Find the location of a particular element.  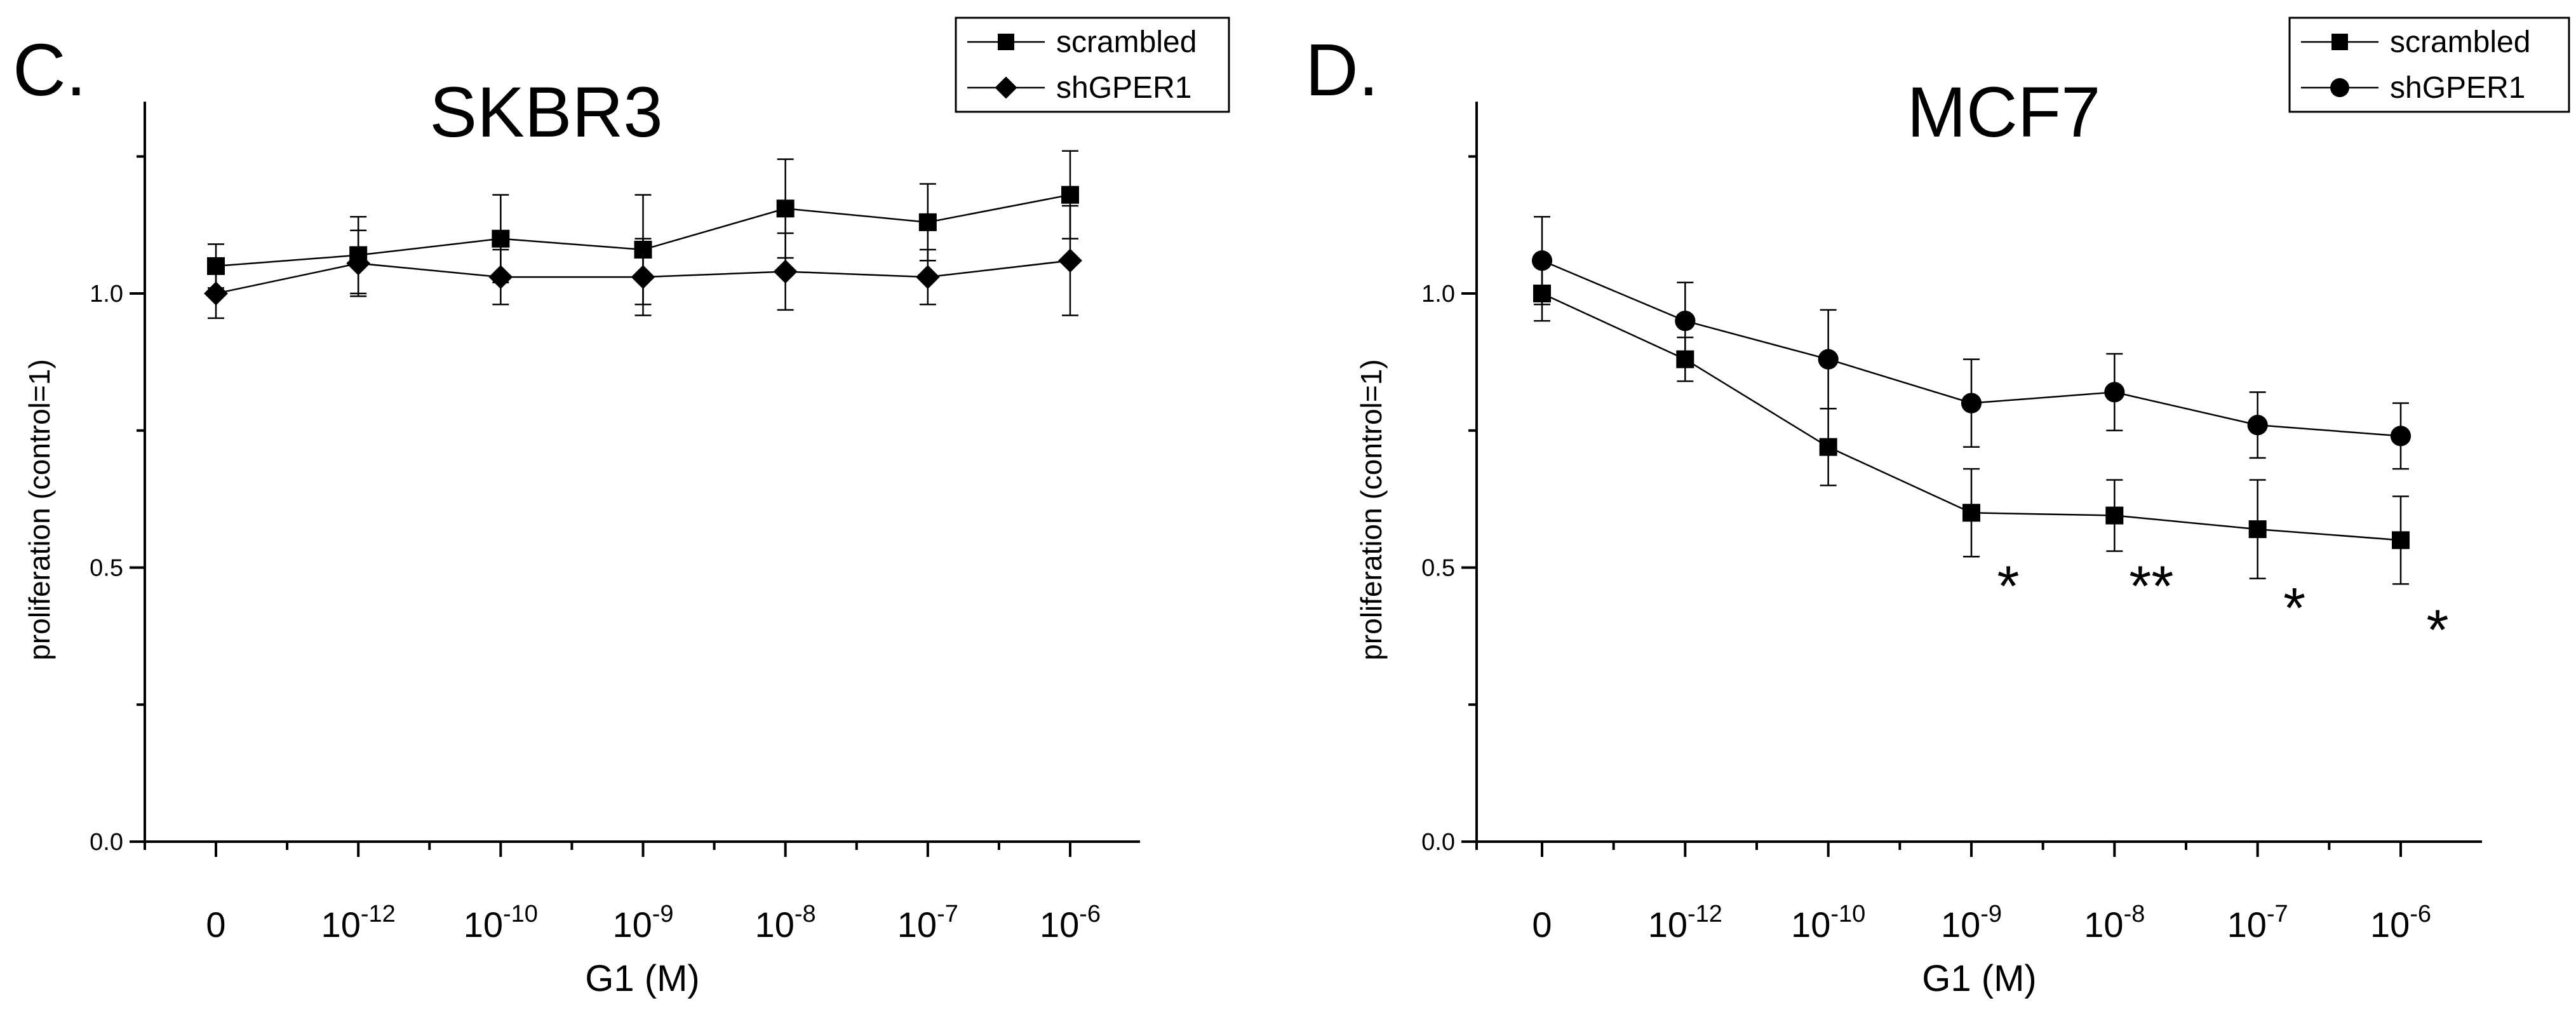

series-scrambled is located at coordinates (643, 228).